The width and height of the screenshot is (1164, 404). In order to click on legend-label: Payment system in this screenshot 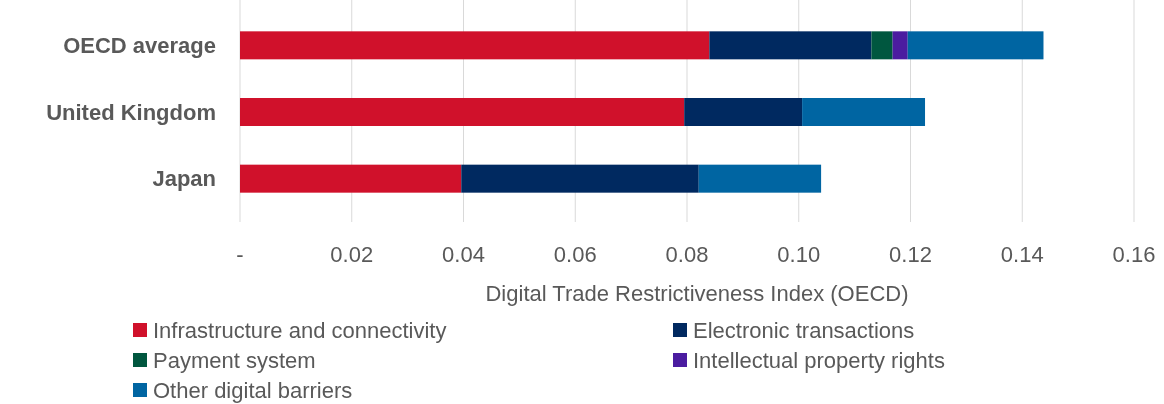, I will do `click(234, 360)`.